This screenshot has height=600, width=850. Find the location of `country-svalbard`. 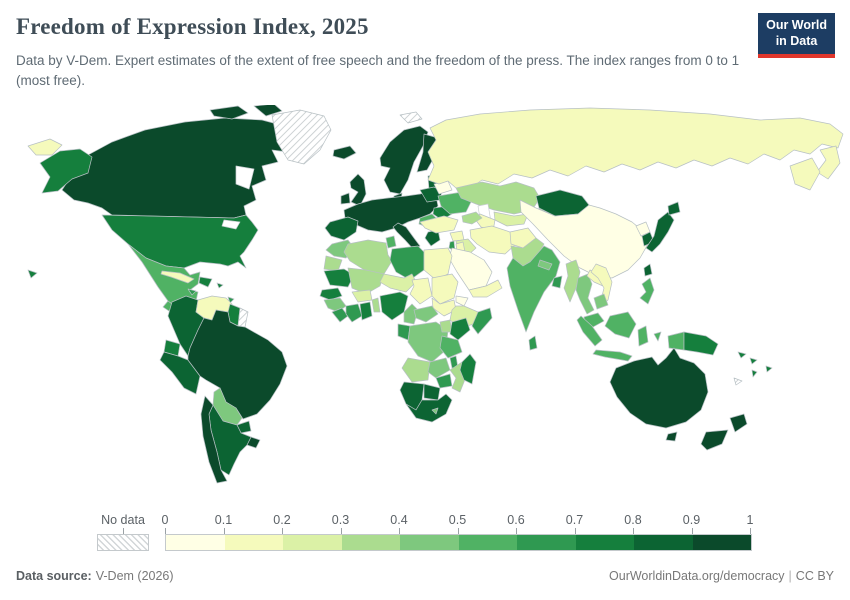

country-svalbard is located at coordinates (411, 117).